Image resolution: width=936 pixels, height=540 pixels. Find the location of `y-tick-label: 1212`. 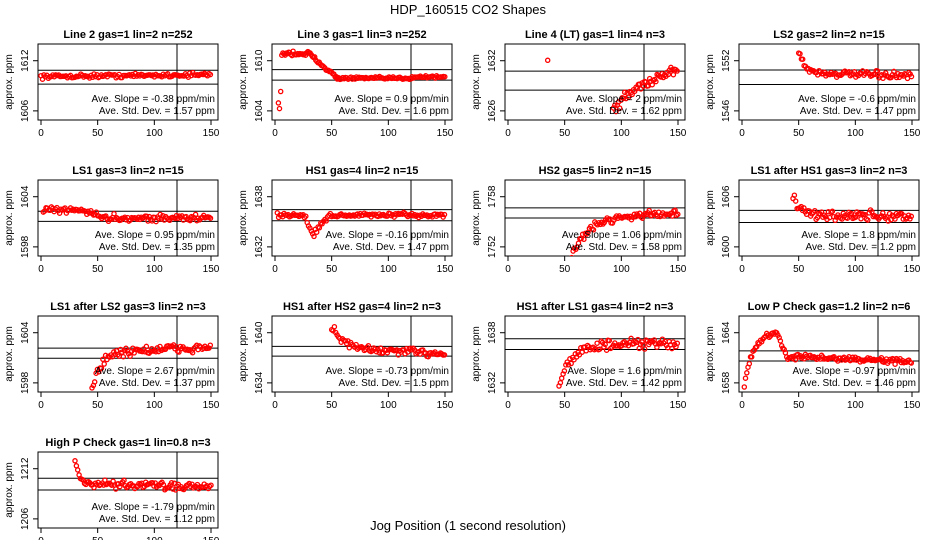

y-tick-label: 1212 is located at coordinates (25, 468).